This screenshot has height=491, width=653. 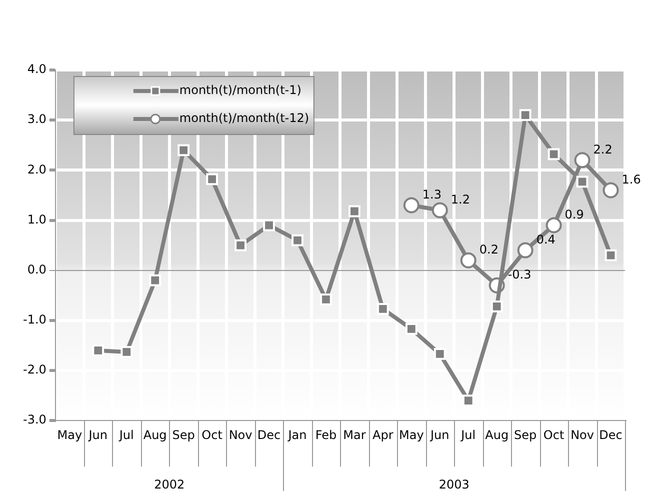 What do you see at coordinates (36, 169) in the screenshot?
I see `y-tick-label: 2.0` at bounding box center [36, 169].